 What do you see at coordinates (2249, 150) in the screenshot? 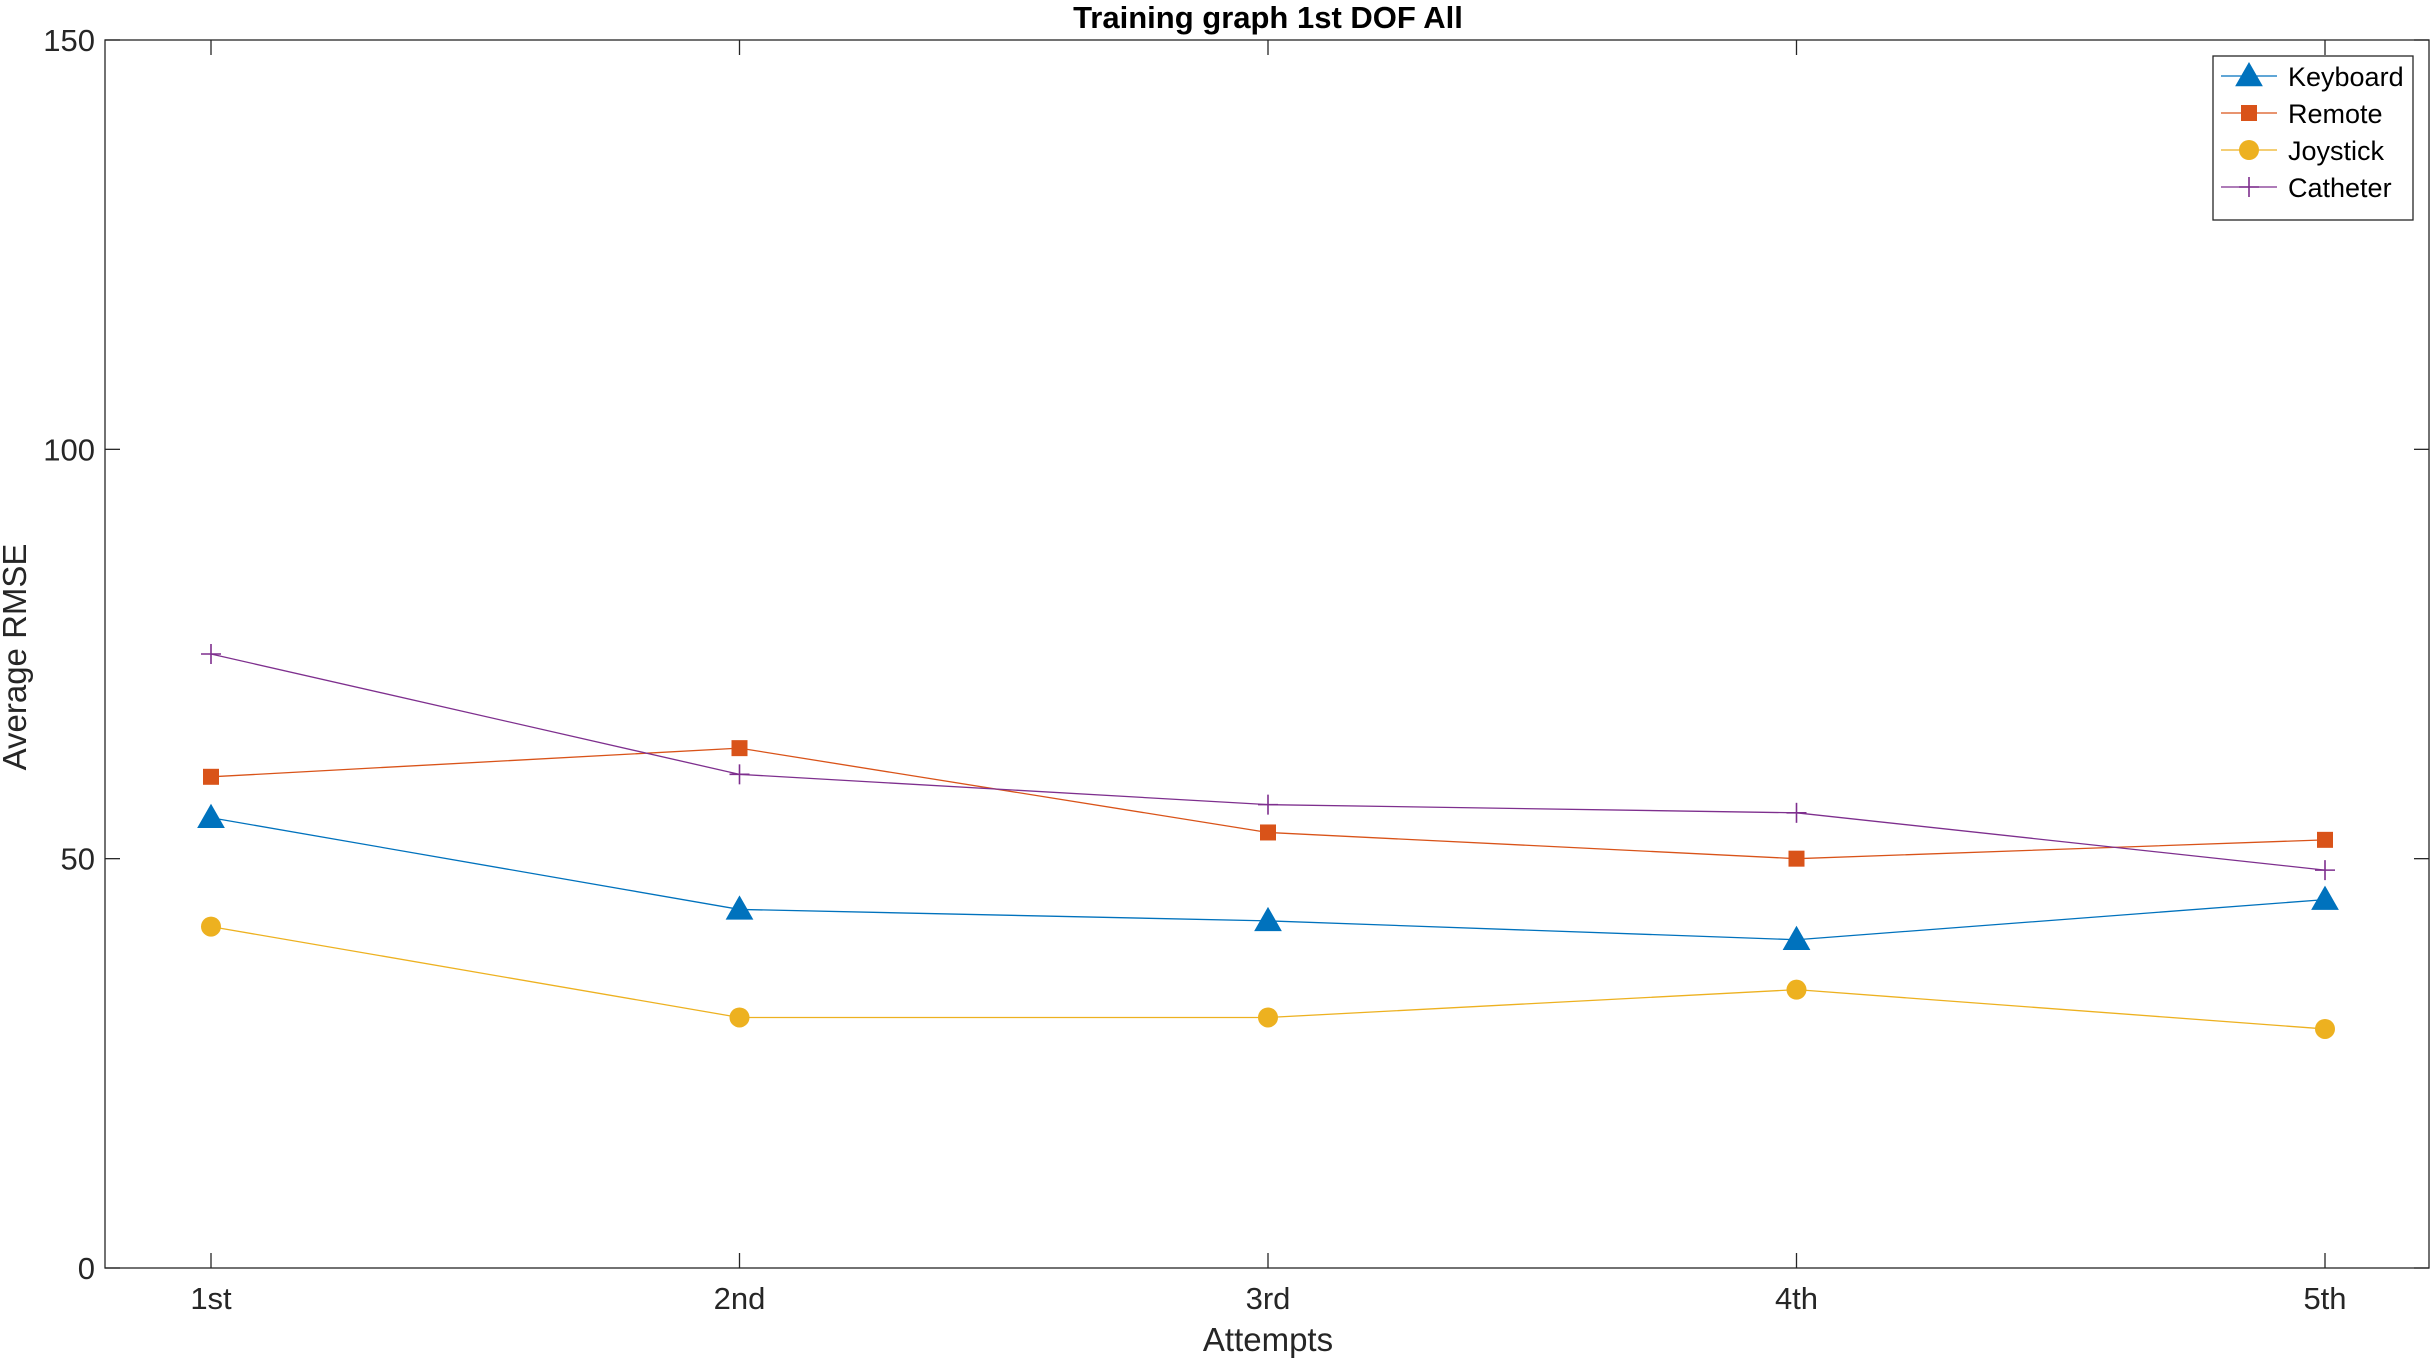
I see `legend-marker-joystick` at bounding box center [2249, 150].